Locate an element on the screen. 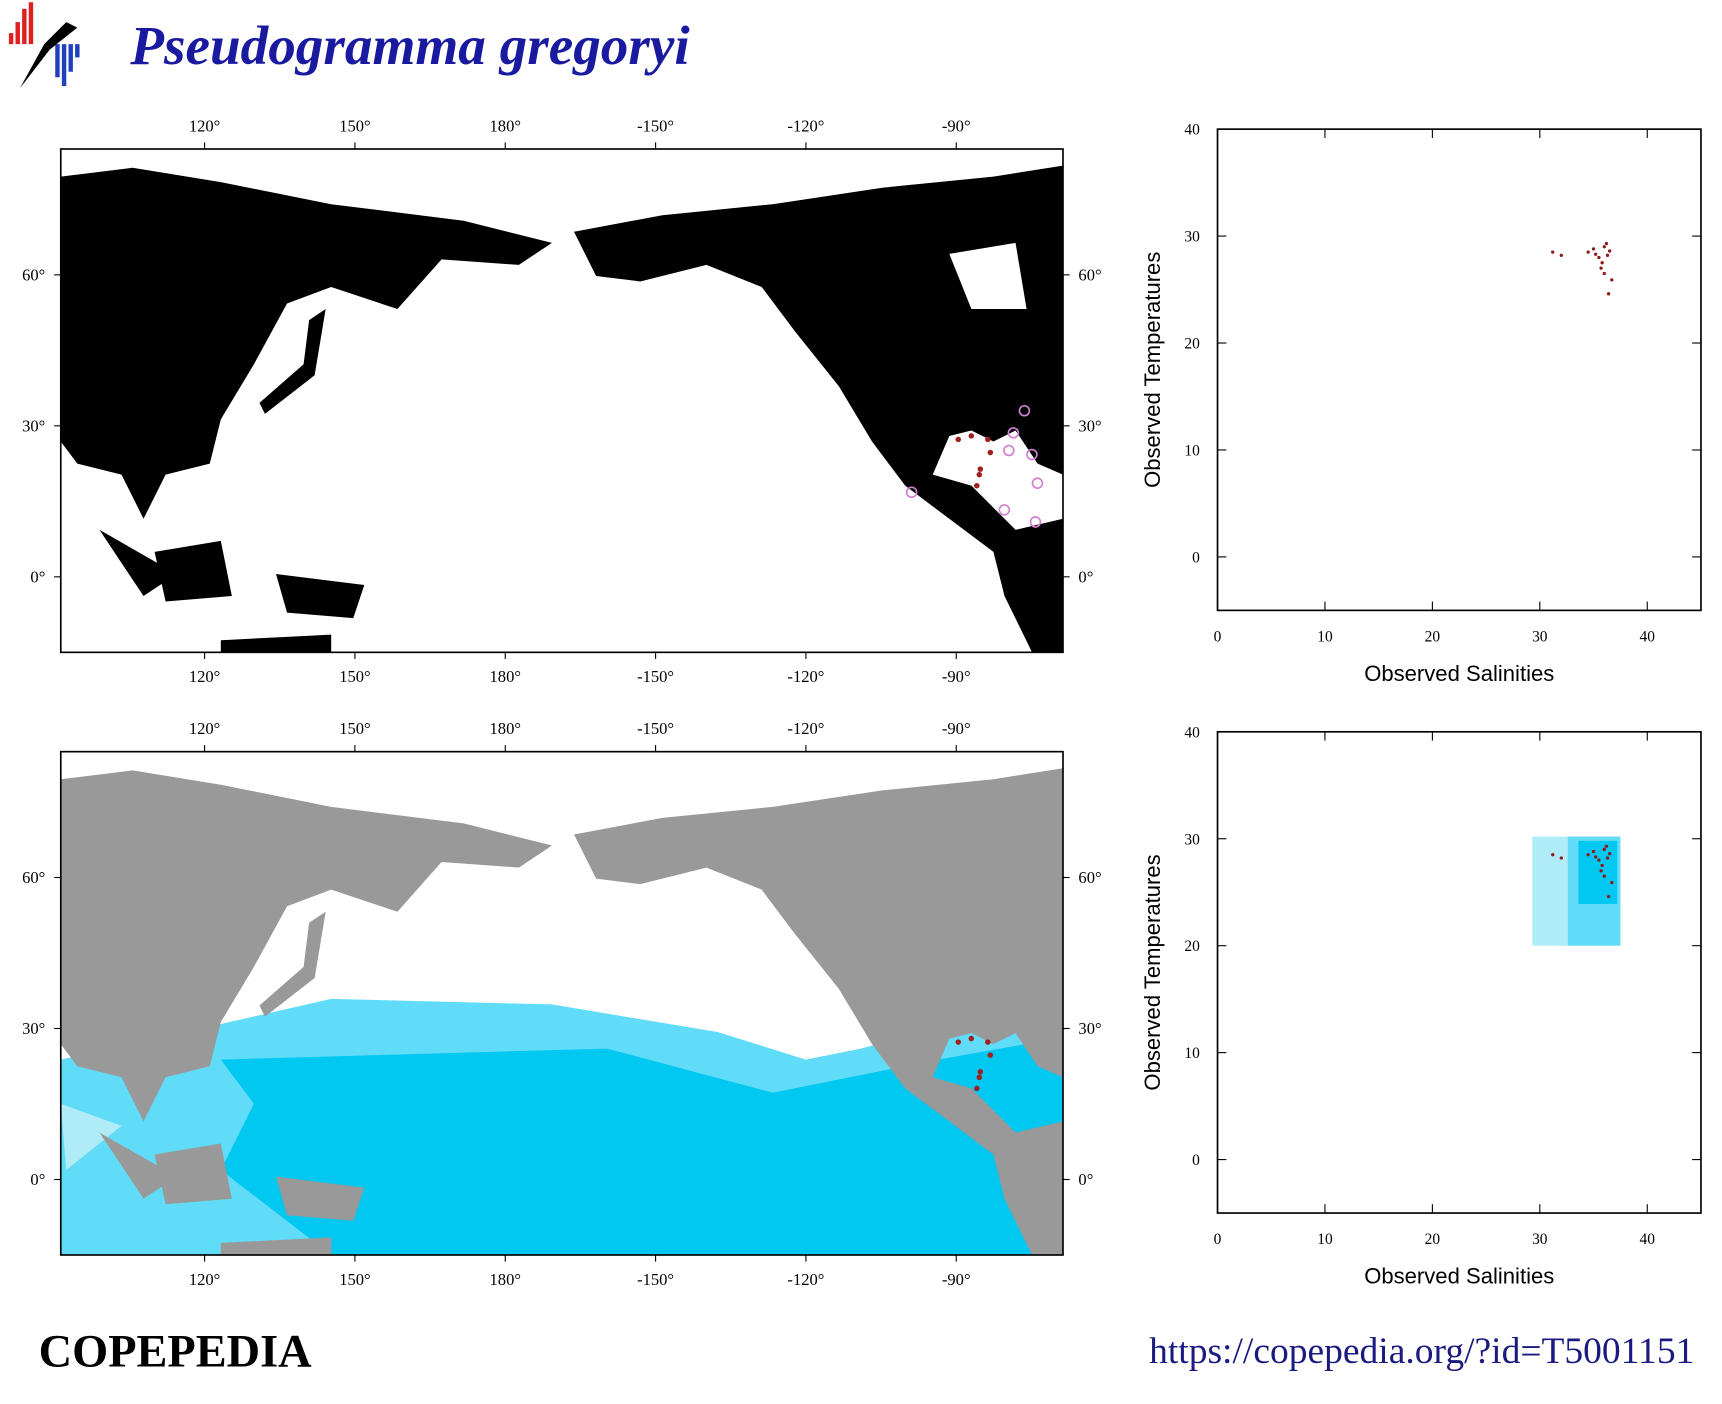 Image resolution: width=1722 pixels, height=1404 pixels. hudson-bay is located at coordinates (988, 276).